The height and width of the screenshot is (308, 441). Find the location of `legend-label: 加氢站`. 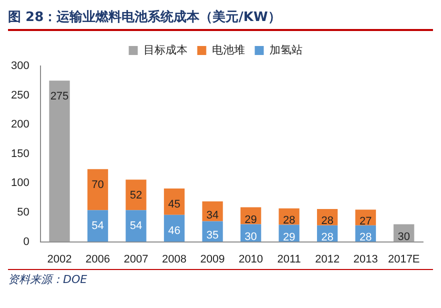

legend-label: 加氢站 is located at coordinates (285, 50).